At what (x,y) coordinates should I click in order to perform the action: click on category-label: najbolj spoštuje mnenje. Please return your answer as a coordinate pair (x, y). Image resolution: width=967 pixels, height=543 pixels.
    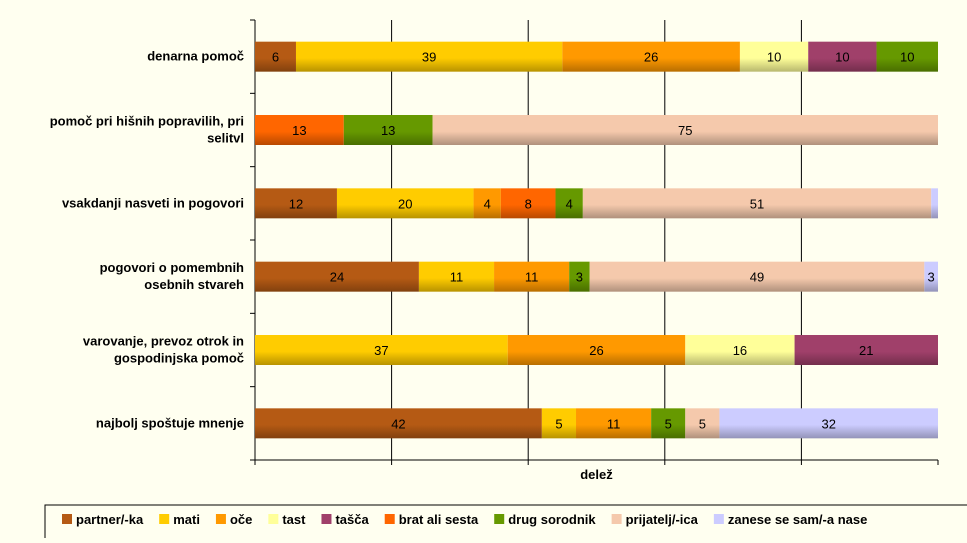
    Looking at the image, I should click on (170, 422).